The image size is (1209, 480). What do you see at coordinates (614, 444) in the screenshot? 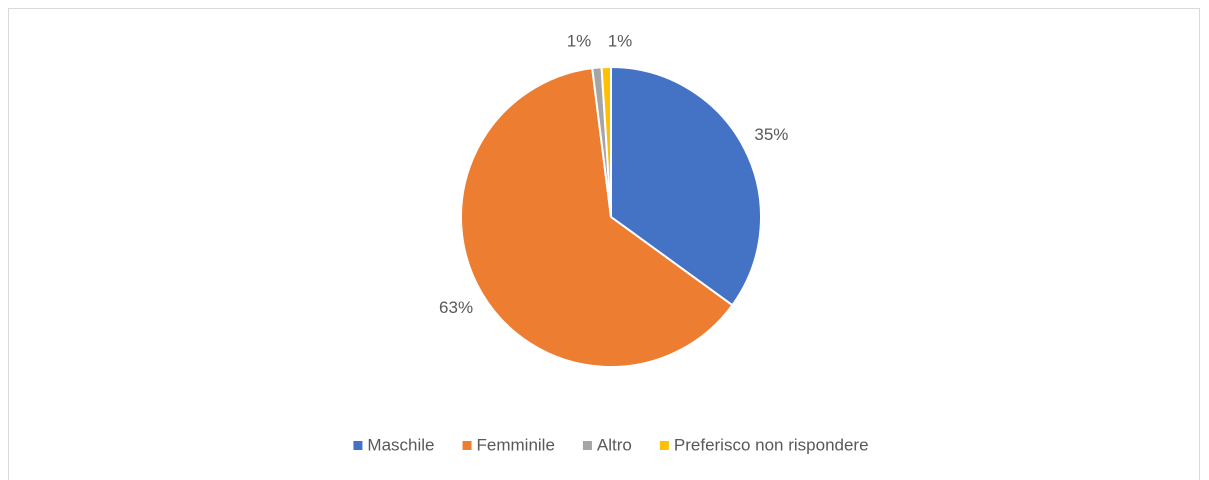
I see `legend-label: Altro` at bounding box center [614, 444].